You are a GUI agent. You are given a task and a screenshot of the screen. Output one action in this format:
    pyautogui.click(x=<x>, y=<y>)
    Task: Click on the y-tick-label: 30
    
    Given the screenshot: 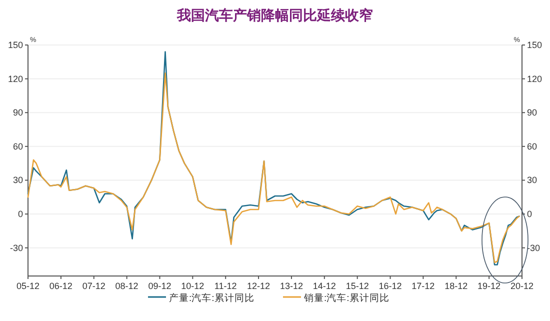 What is the action you would take?
    pyautogui.click(x=17, y=180)
    